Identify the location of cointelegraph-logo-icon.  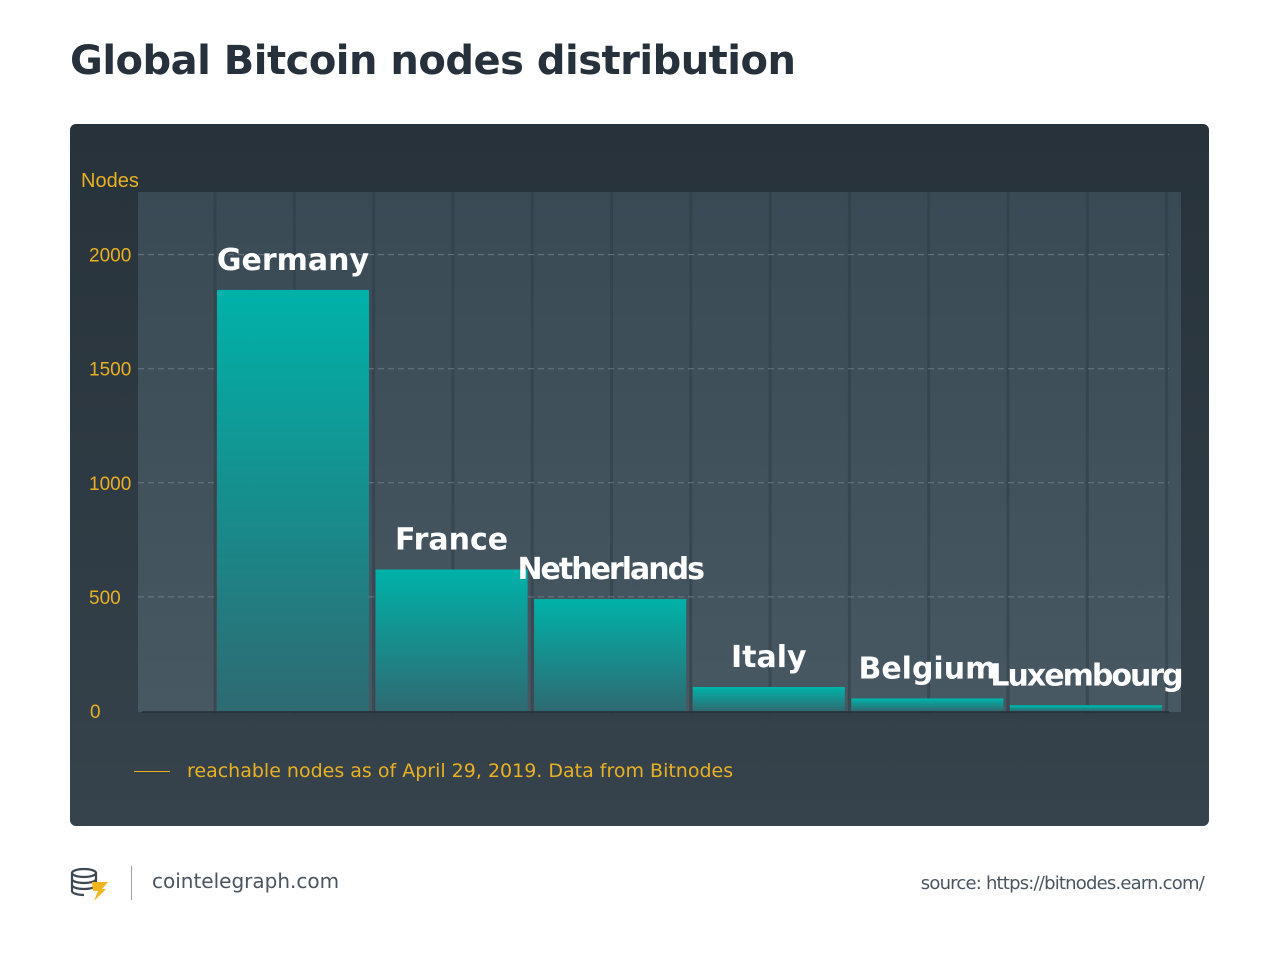
(90, 885).